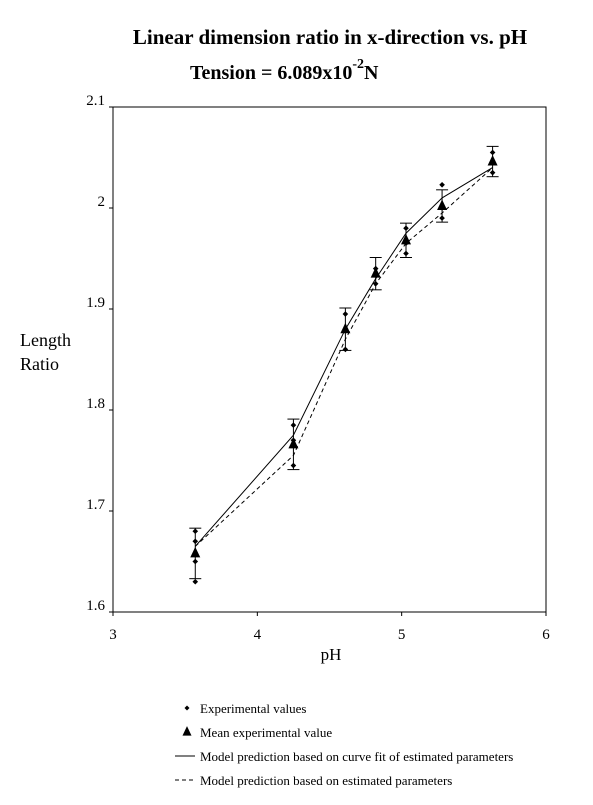 Image resolution: width=593 pixels, height=805 pixels. I want to click on y-tick-label: 1.8, so click(95, 404).